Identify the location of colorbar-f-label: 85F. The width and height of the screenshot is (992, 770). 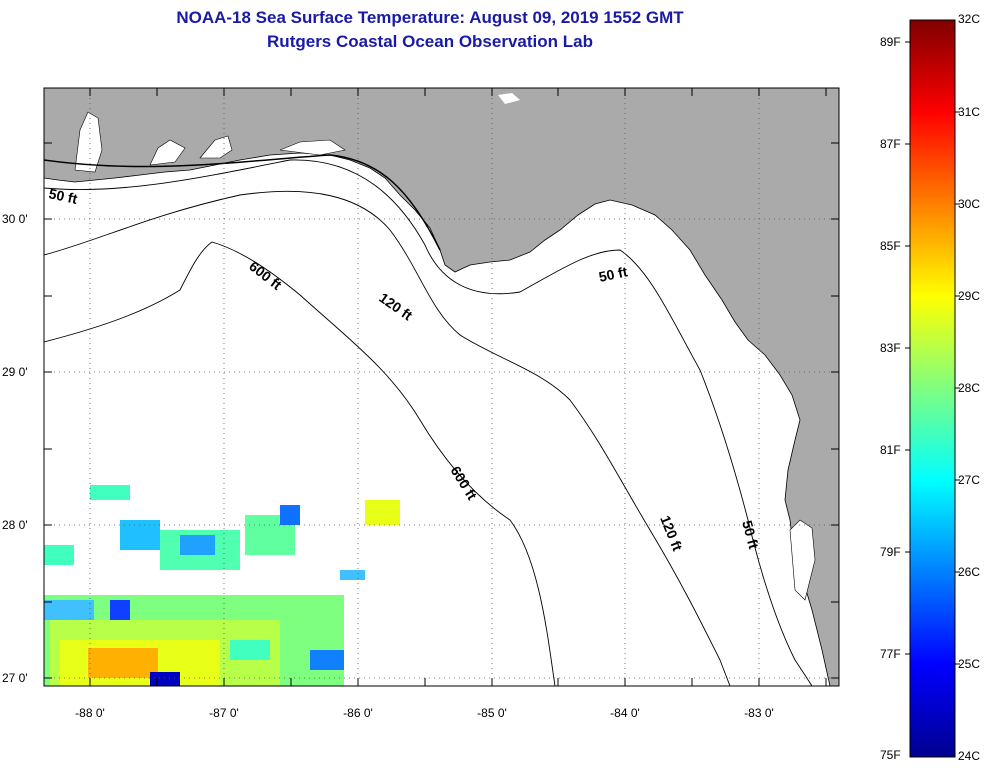
(890, 246).